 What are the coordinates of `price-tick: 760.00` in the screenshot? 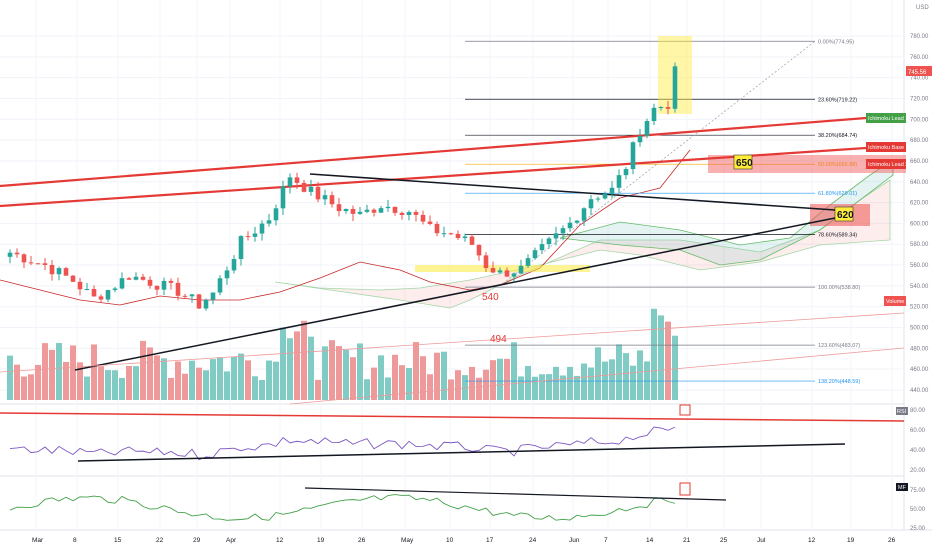 It's located at (919, 58).